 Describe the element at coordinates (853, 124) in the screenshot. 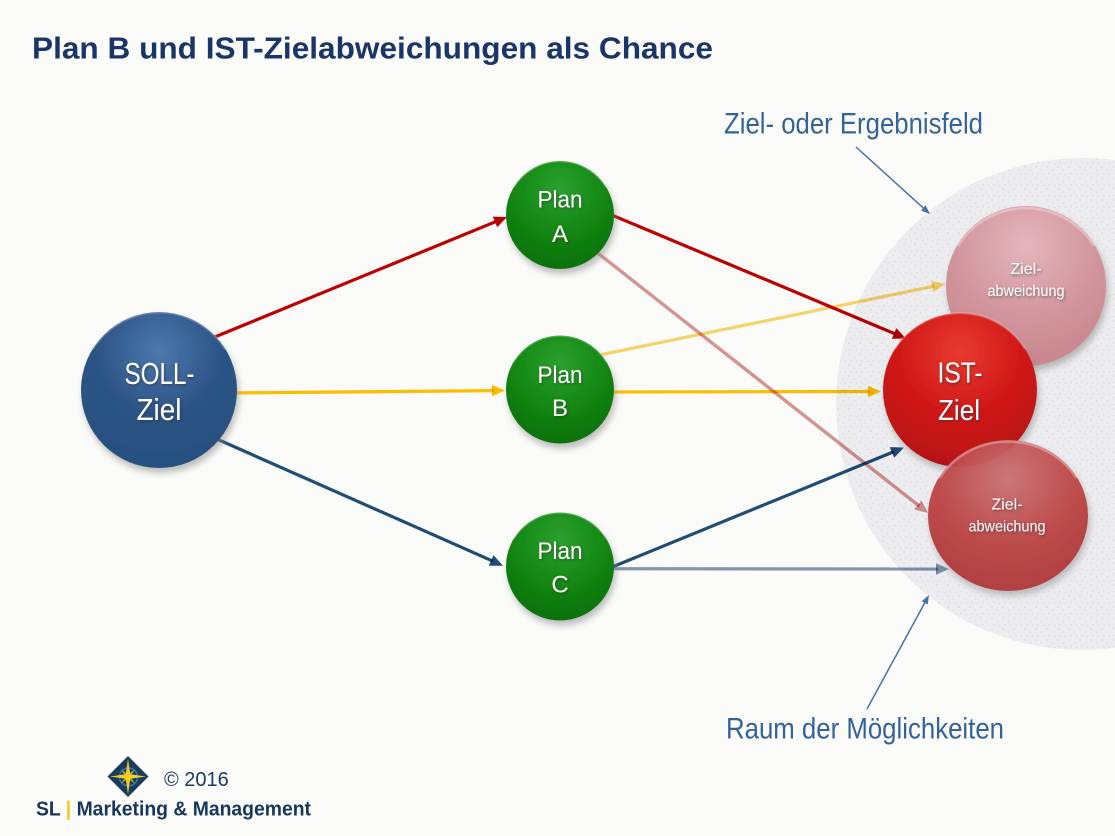

I see `svg-text: Ziel- oder Ergebnisfeld` at that location.